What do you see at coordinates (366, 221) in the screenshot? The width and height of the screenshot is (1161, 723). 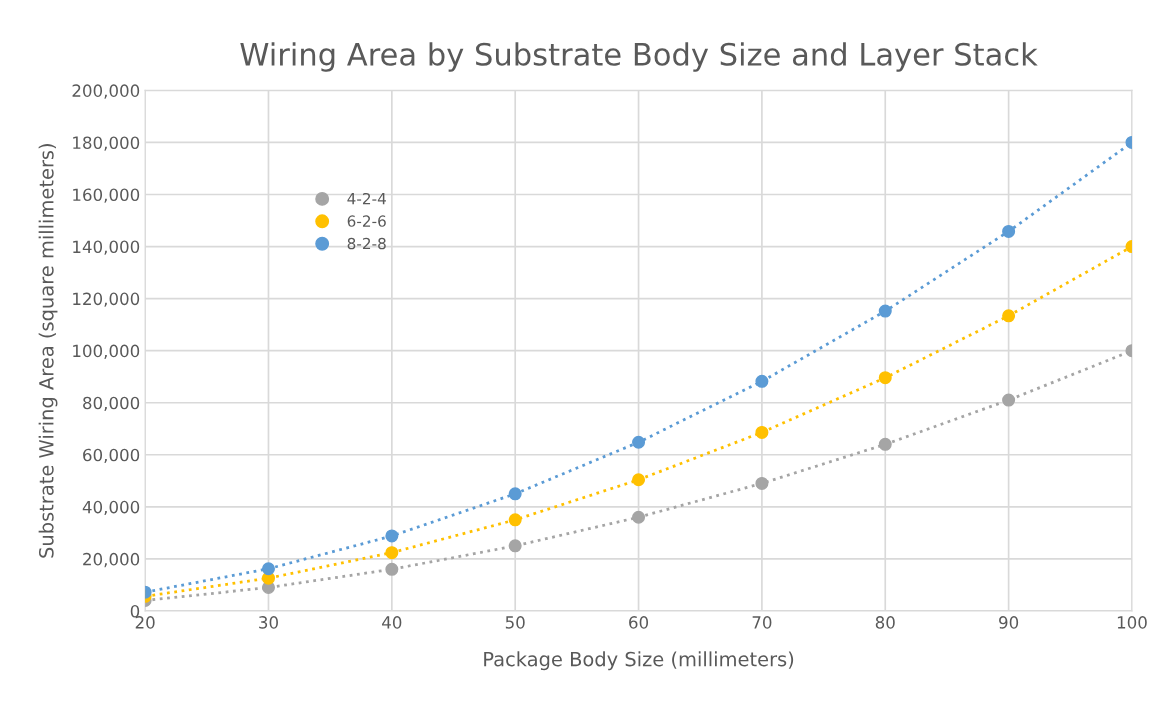 I see `legend-label: 6-2-6` at bounding box center [366, 221].